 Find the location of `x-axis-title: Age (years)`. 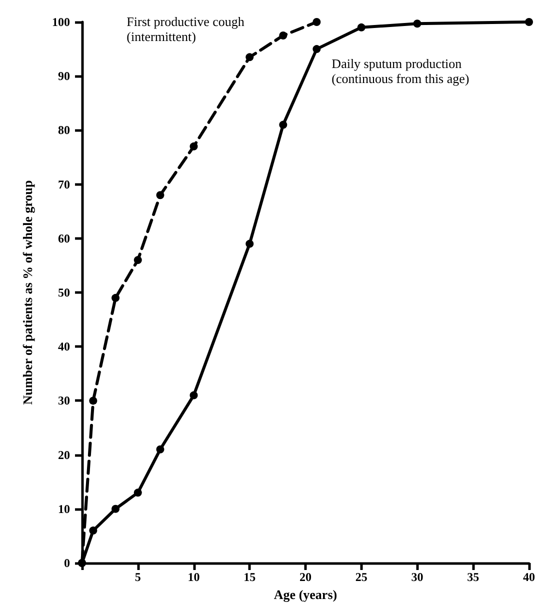

x-axis-title: Age (years) is located at coordinates (306, 594).